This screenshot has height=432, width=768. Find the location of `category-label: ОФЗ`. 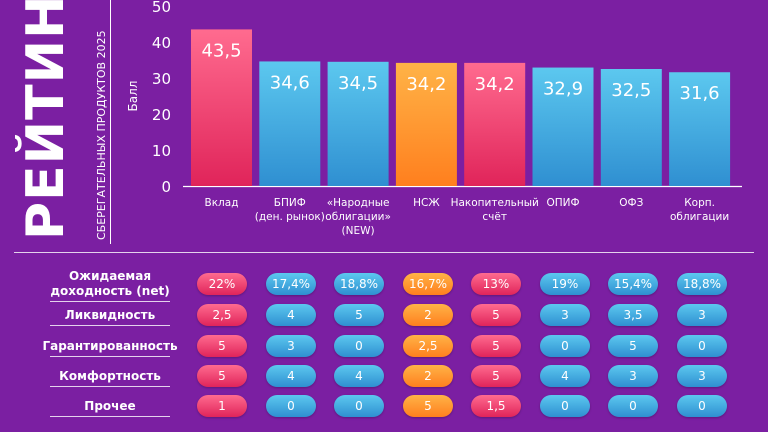

category-label: ОФЗ is located at coordinates (631, 203).